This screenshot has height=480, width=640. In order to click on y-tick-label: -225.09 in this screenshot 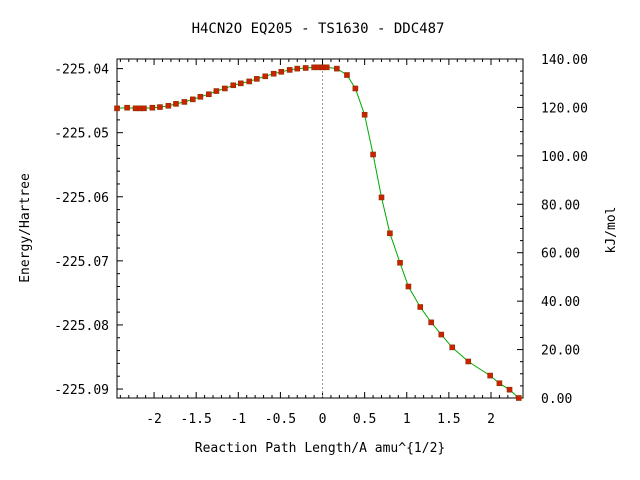, I will do `click(81, 390)`.